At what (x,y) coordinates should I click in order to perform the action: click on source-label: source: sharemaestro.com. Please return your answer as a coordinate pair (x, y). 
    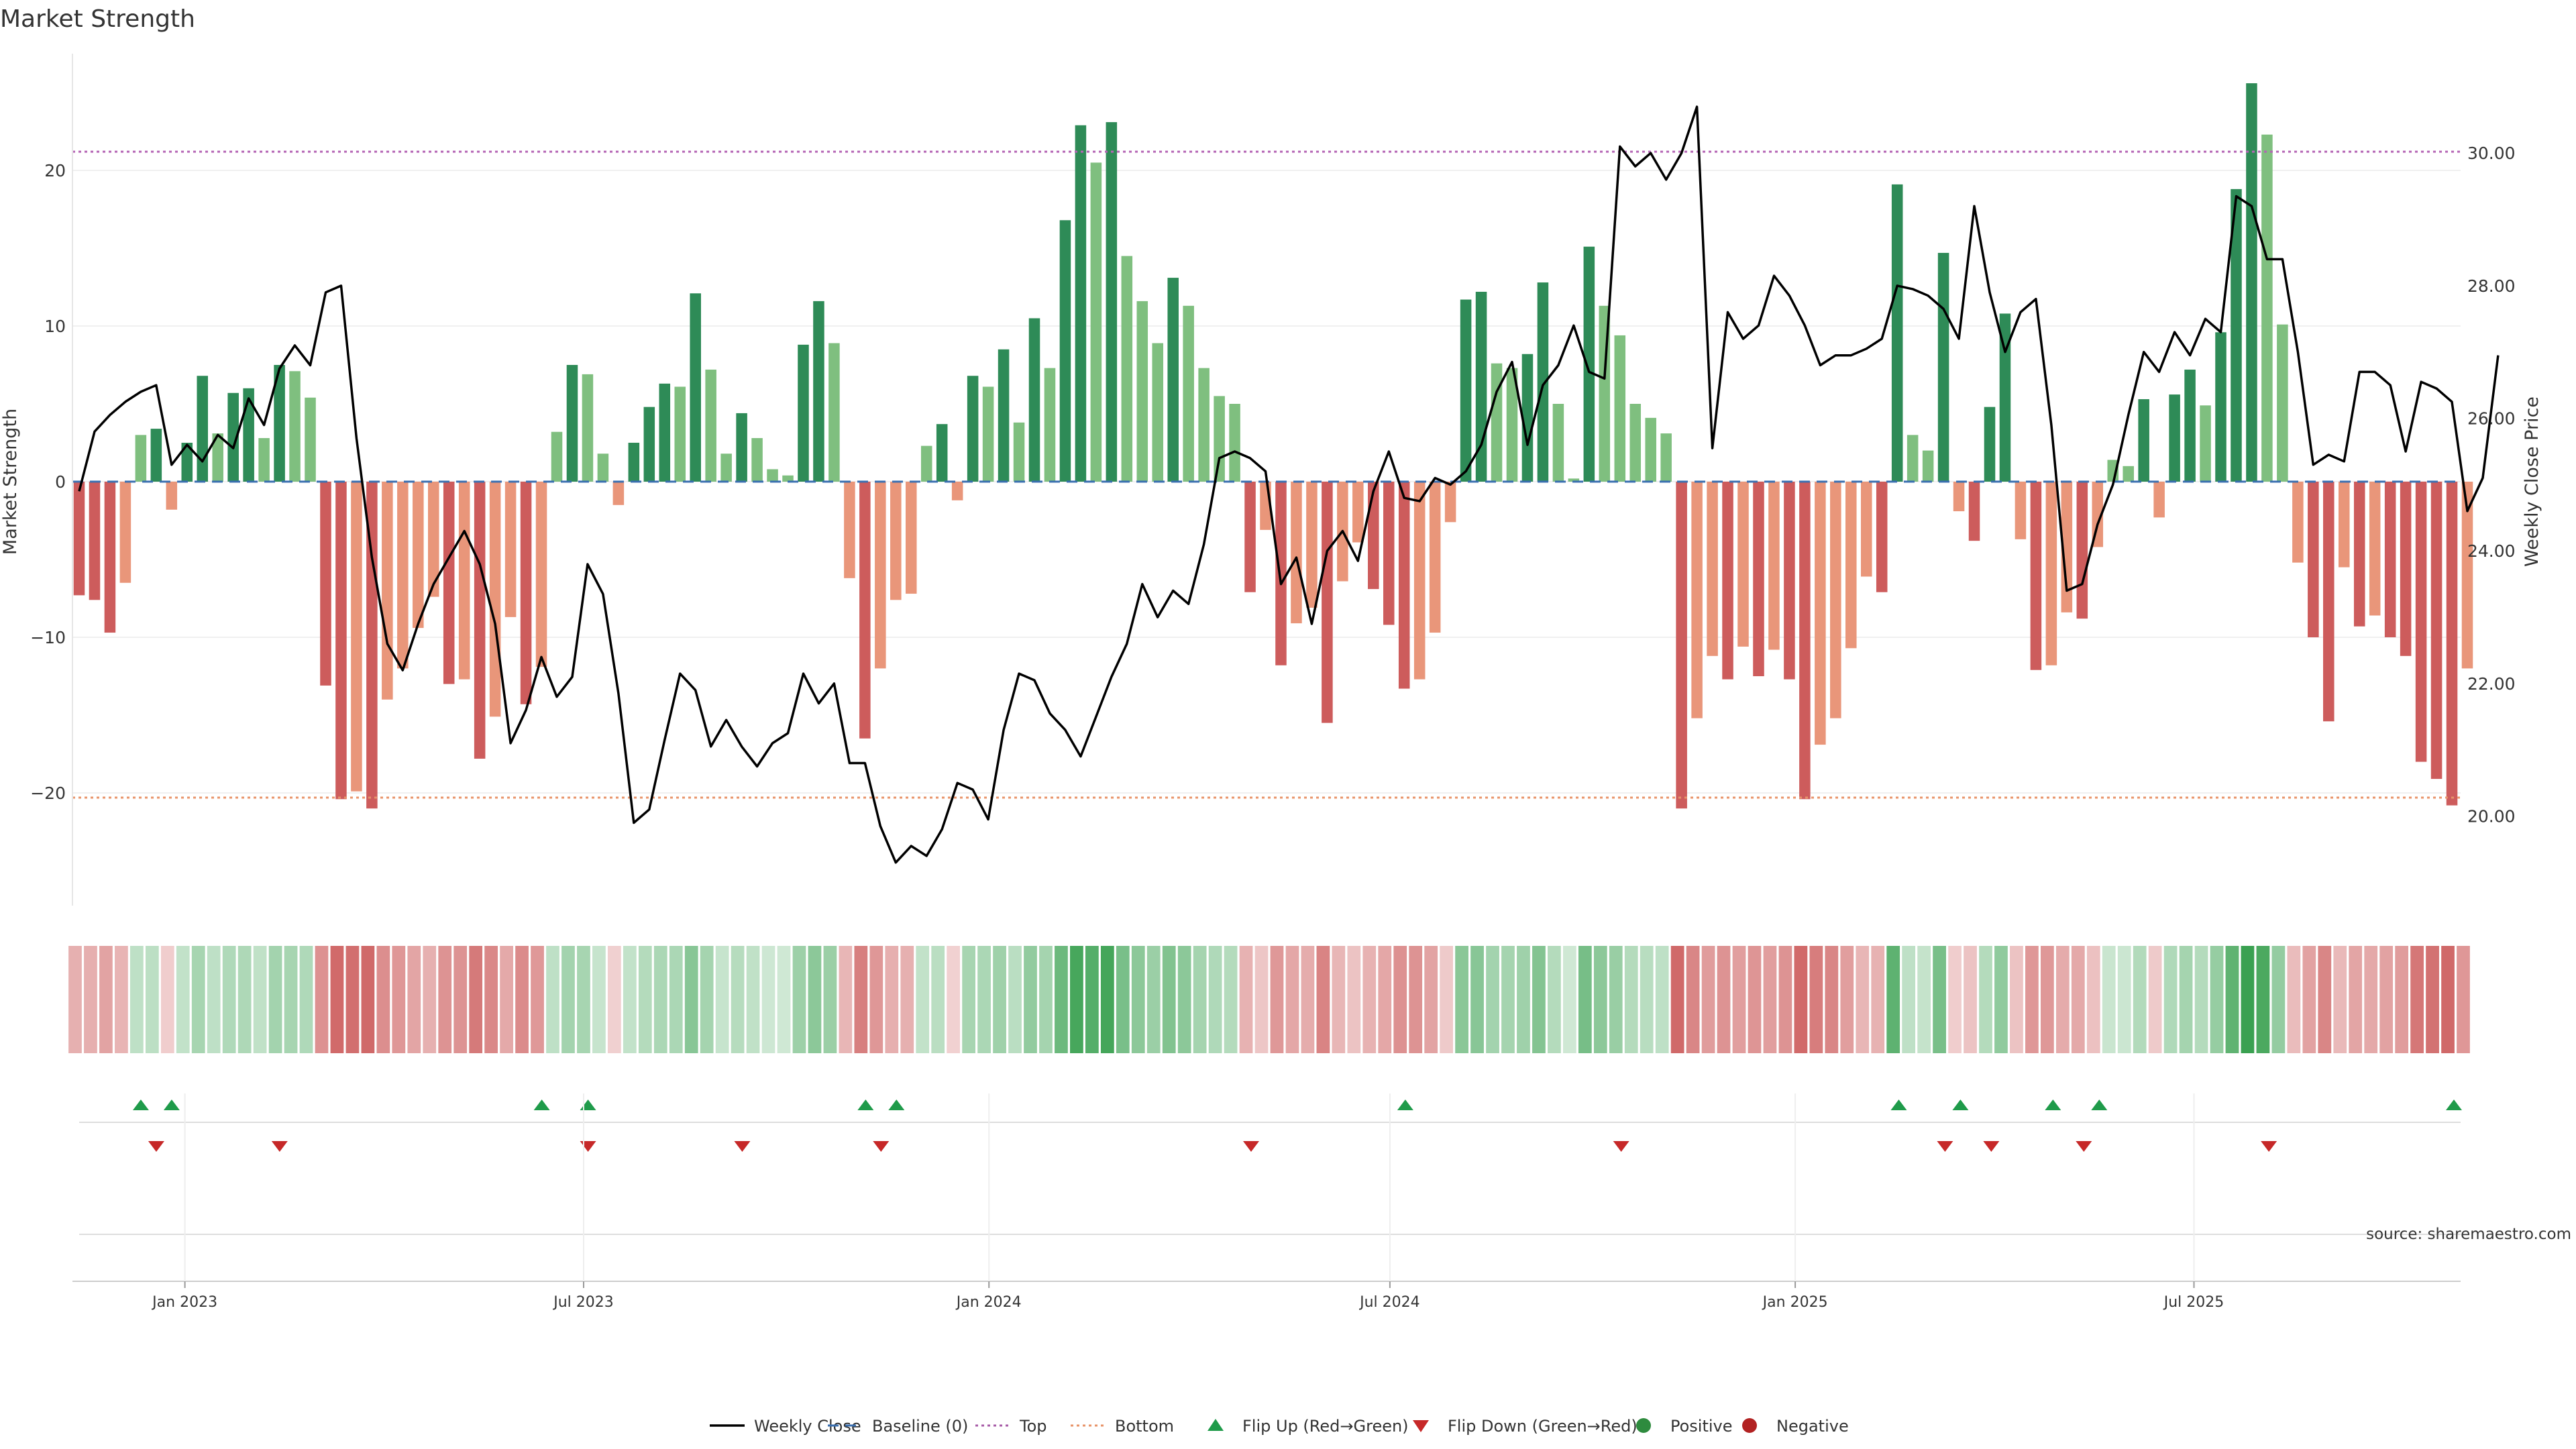
    Looking at the image, I should click on (2468, 1234).